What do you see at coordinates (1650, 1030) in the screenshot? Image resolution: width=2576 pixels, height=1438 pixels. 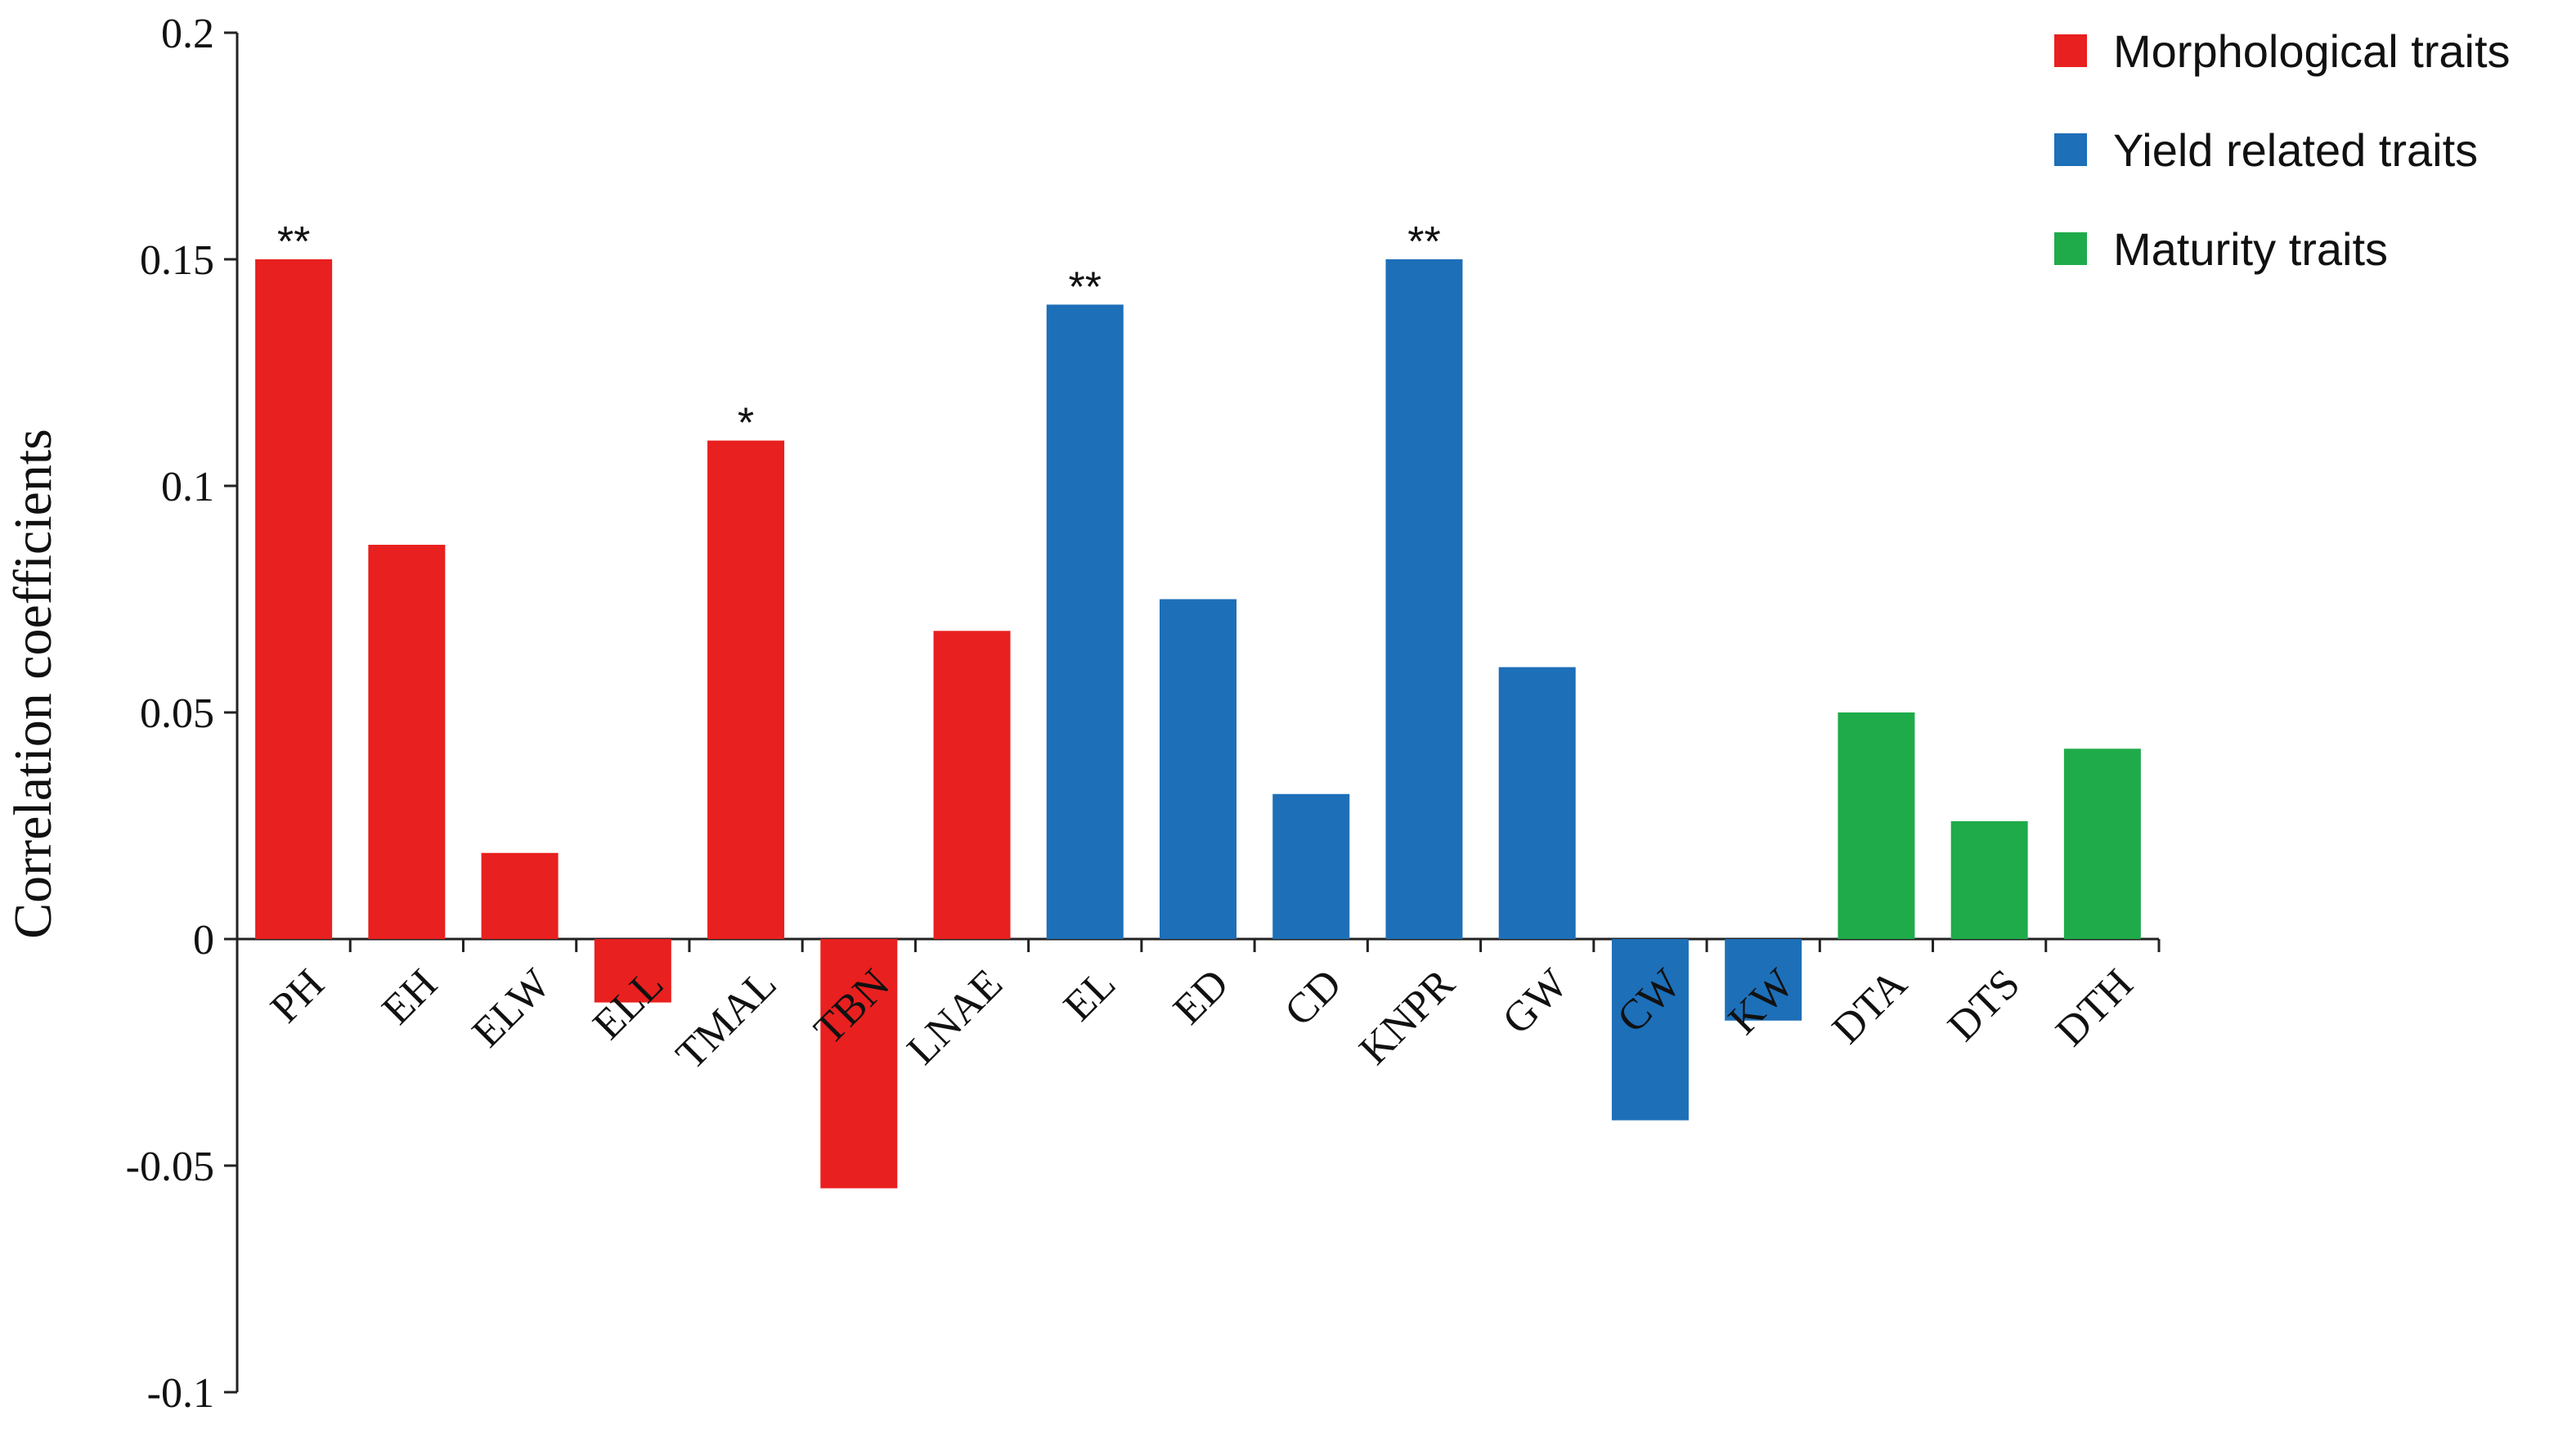 I see `bar-cw` at bounding box center [1650, 1030].